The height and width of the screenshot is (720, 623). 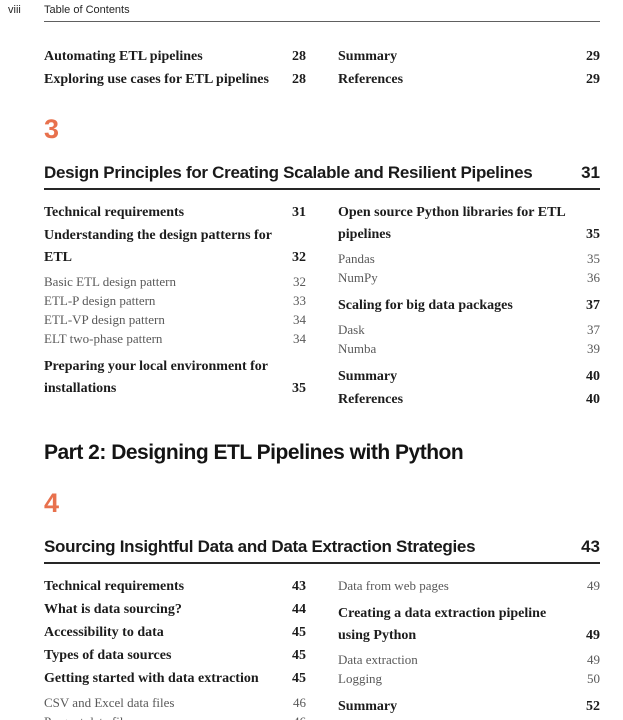 I want to click on toc-entry-label: Pandas, so click(x=356, y=258).